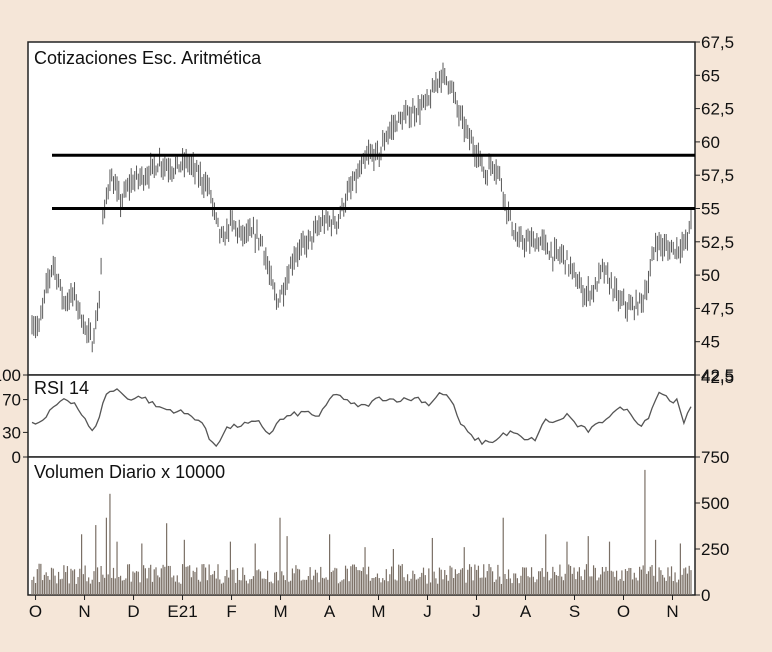  I want to click on price-tick-label: 47,5, so click(717, 308).